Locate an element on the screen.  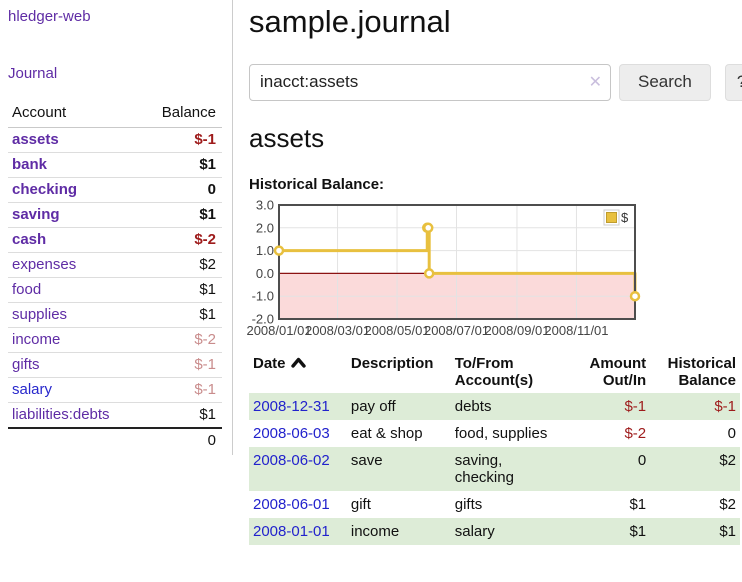
account-row: food $1 is located at coordinates (115, 290).